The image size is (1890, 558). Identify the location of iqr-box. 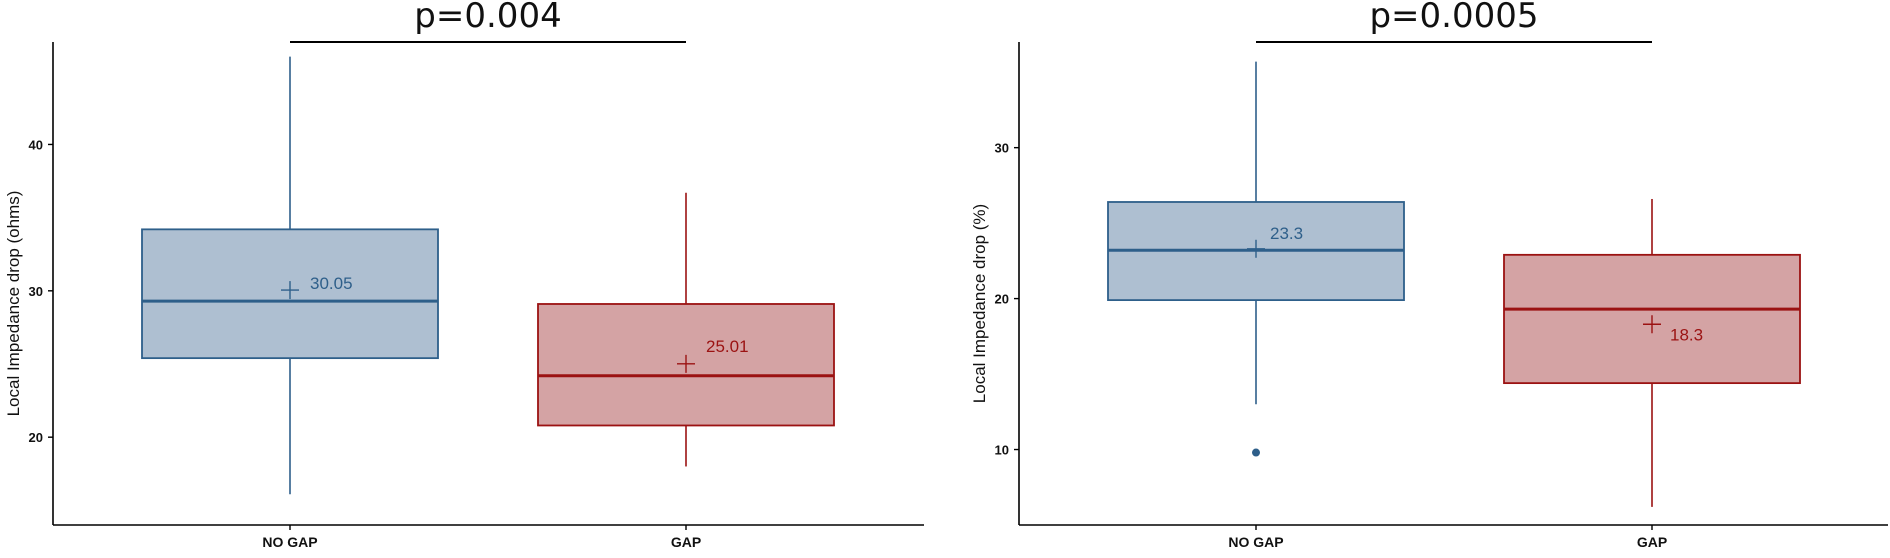
(290, 294).